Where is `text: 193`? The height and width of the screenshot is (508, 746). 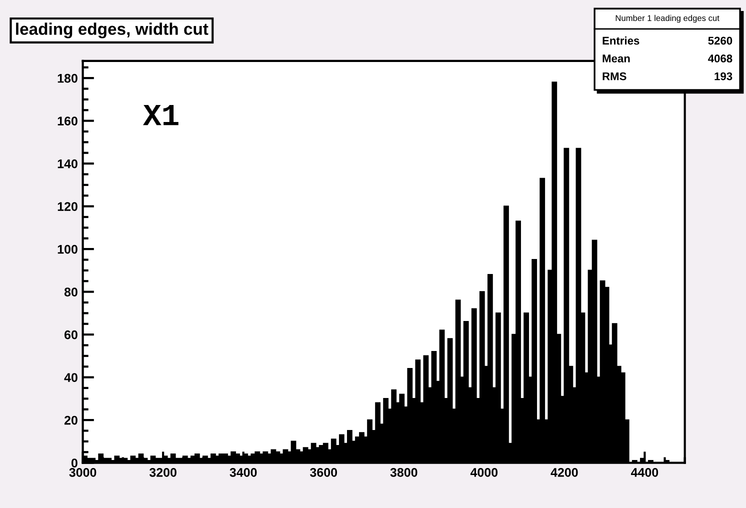
text: 193 is located at coordinates (723, 76).